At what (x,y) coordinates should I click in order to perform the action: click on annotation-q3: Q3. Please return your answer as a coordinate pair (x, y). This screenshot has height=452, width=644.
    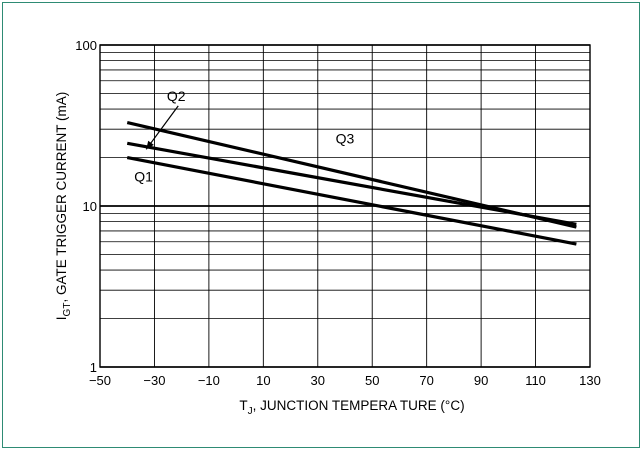
    Looking at the image, I should click on (345, 138).